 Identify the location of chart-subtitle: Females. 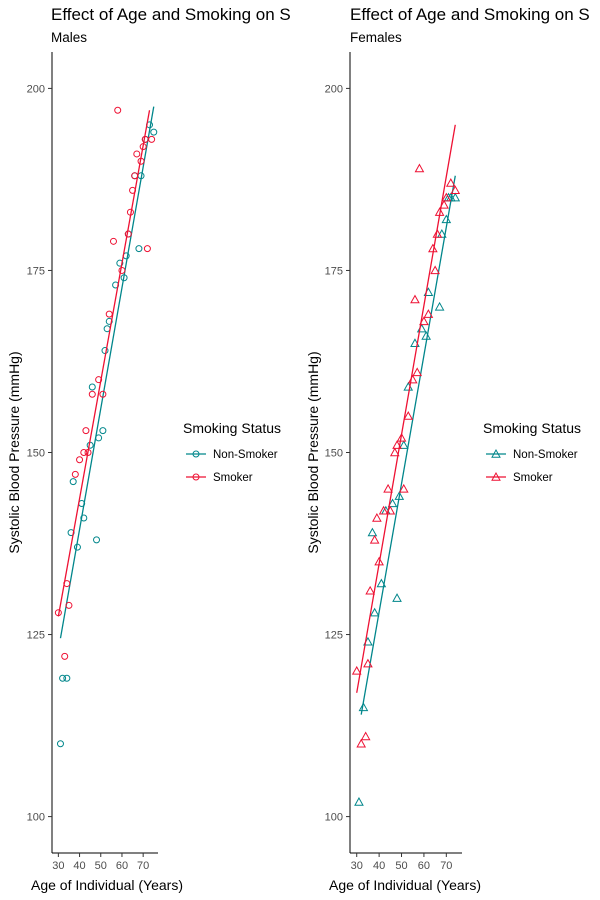
(376, 37).